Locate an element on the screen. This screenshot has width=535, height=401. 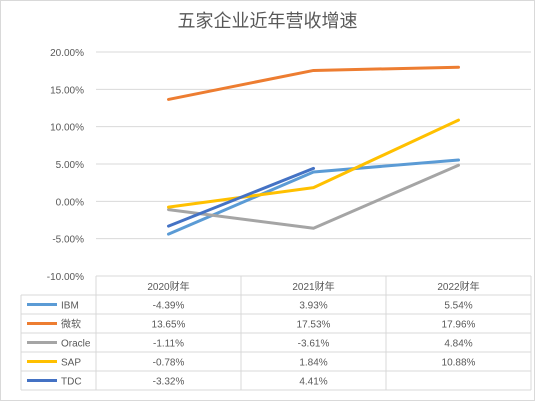
data-label: 13.65% is located at coordinates (169, 325).